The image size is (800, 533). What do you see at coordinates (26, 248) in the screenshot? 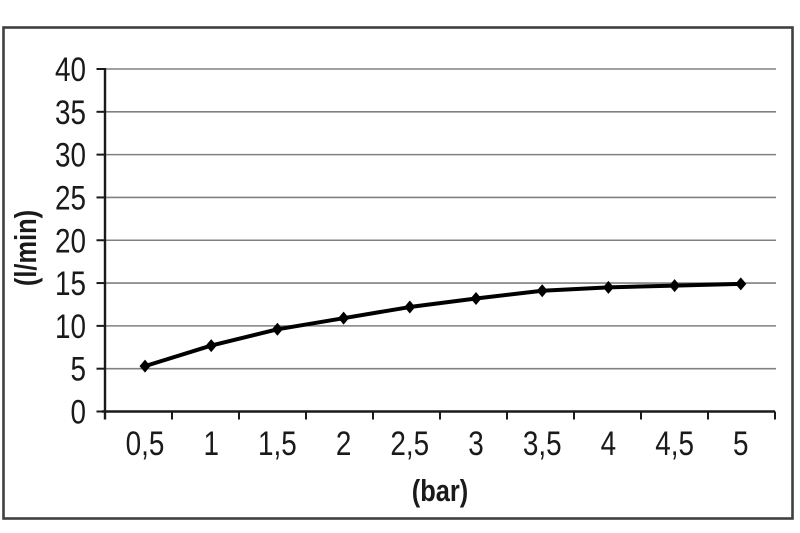
I see `y-axis-title: (l/min)` at bounding box center [26, 248].